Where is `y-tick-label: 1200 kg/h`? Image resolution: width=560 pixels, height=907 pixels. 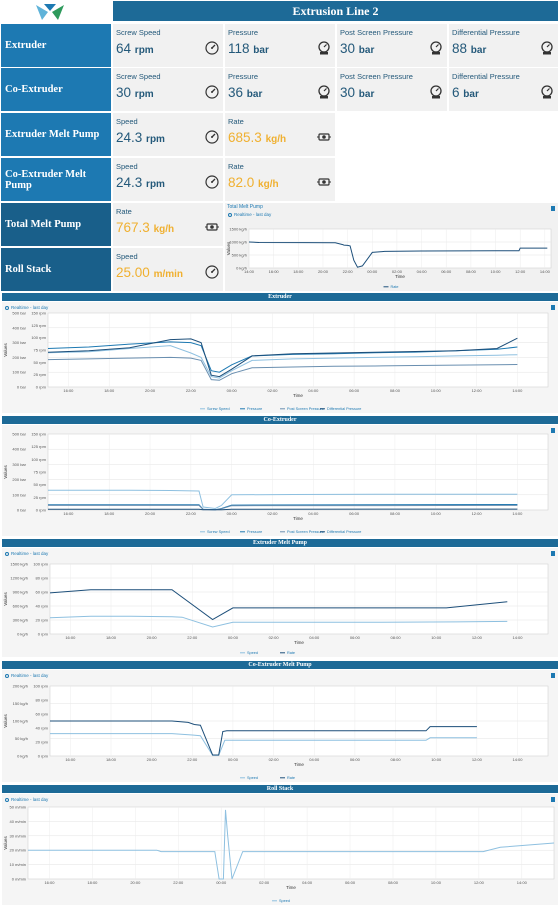 y-tick-label: 1200 kg/h is located at coordinates (19, 578).